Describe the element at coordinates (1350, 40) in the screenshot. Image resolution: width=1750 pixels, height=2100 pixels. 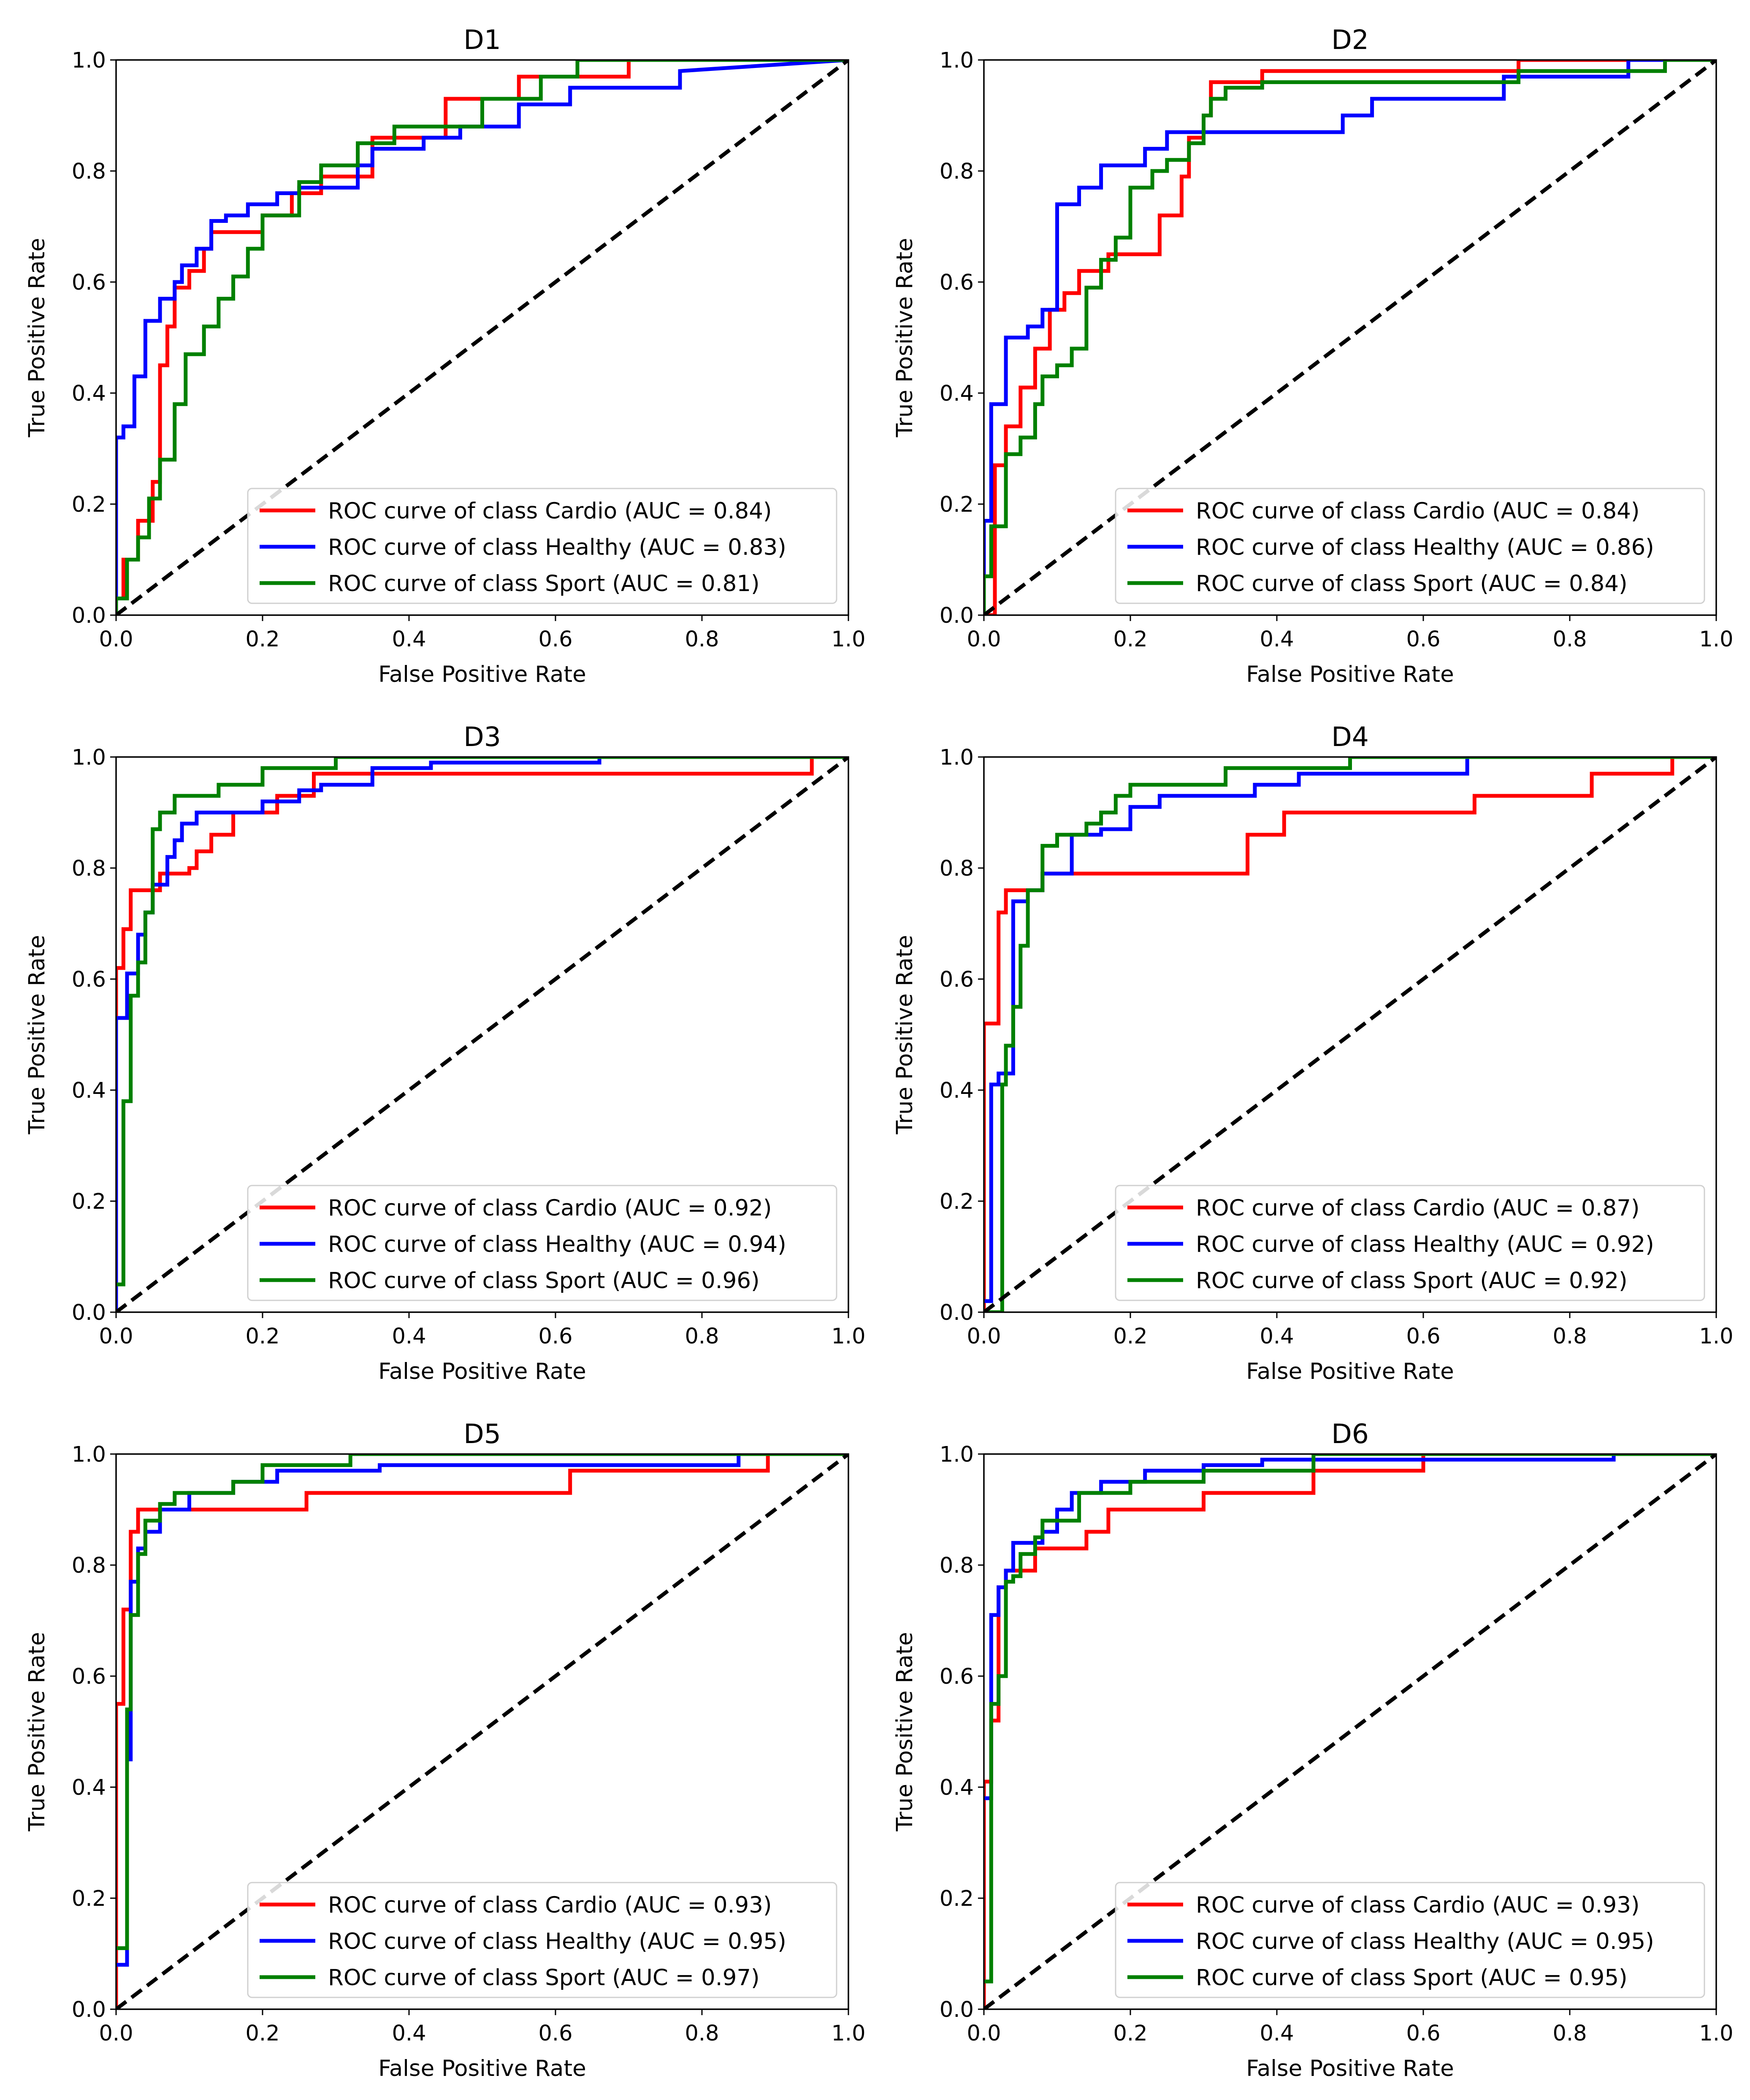
I see `panel-title: D2` at that location.